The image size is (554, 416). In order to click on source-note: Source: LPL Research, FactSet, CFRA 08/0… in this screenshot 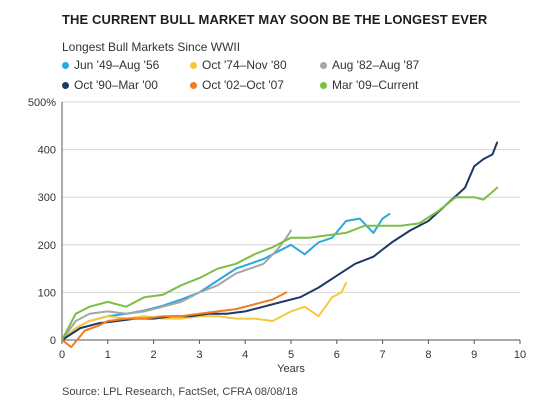, I will do `click(180, 392)`.